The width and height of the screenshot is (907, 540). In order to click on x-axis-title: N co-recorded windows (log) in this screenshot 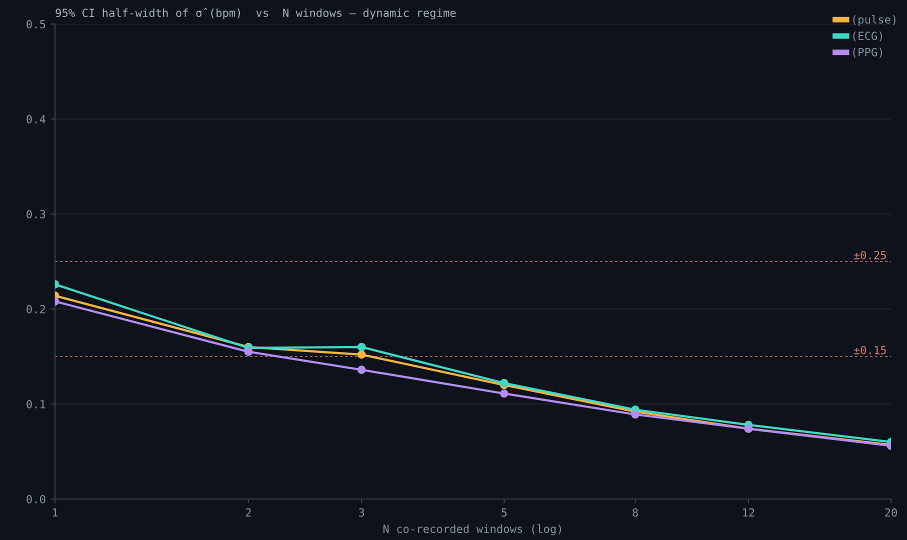, I will do `click(472, 530)`.